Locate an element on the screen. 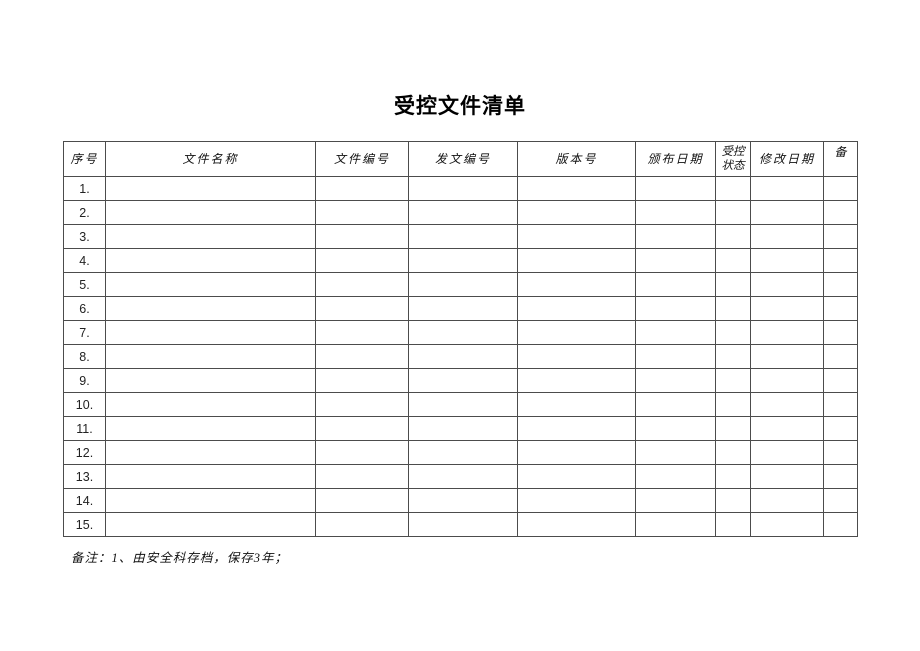 Image resolution: width=920 pixels, height=651 pixels. row-number: 3. is located at coordinates (84, 236).